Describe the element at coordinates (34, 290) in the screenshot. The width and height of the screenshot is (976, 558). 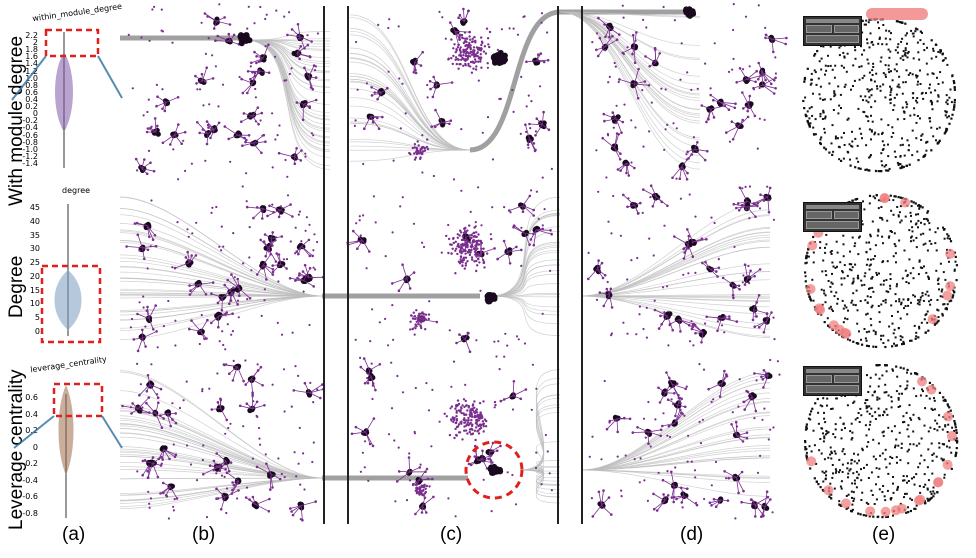
I see `tick-label: 15` at that location.